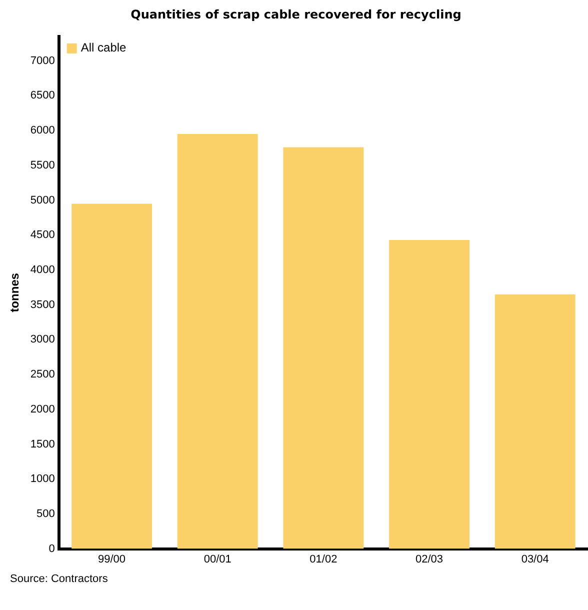 This screenshot has width=588, height=610. What do you see at coordinates (42, 270) in the screenshot?
I see `y-tick-label: 4000` at bounding box center [42, 270].